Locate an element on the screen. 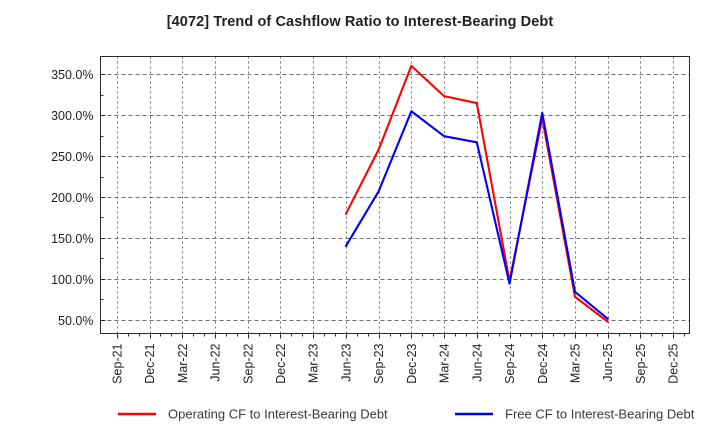 This screenshot has height=440, width=720. legend-label-free-cf: Free CF to Interest-Bearing Debt is located at coordinates (600, 414).